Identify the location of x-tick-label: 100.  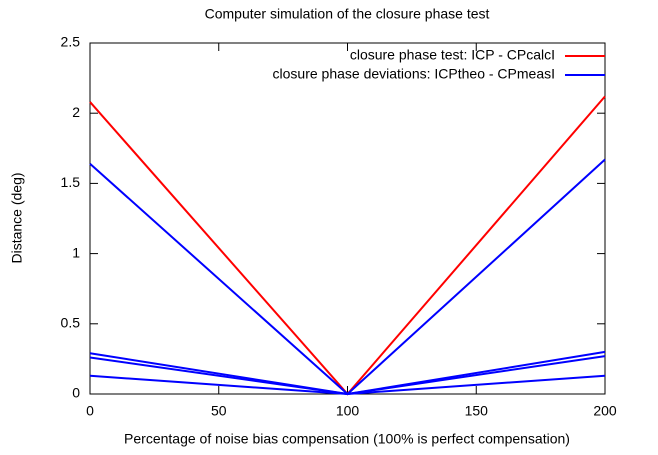
(348, 411).